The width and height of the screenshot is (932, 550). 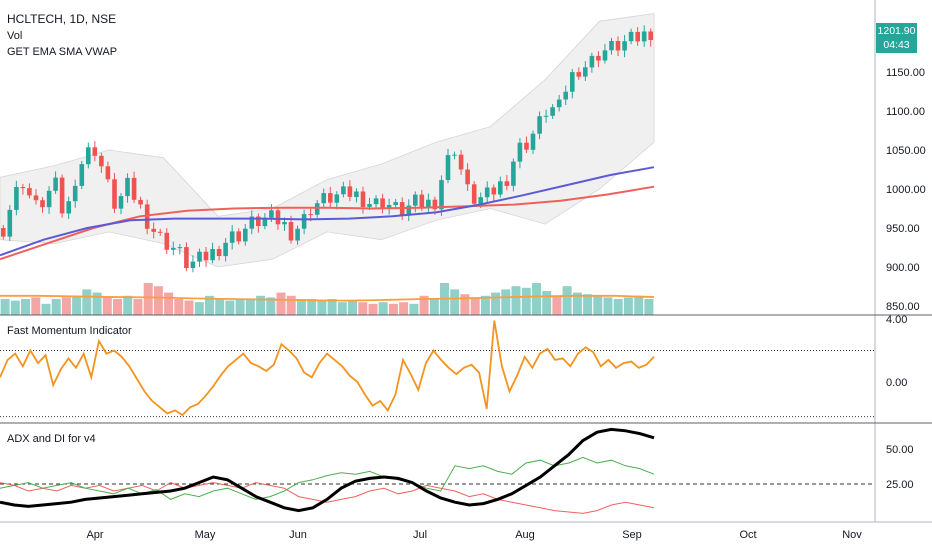 What do you see at coordinates (205, 535) in the screenshot?
I see `time-axis-tick-label: May` at bounding box center [205, 535].